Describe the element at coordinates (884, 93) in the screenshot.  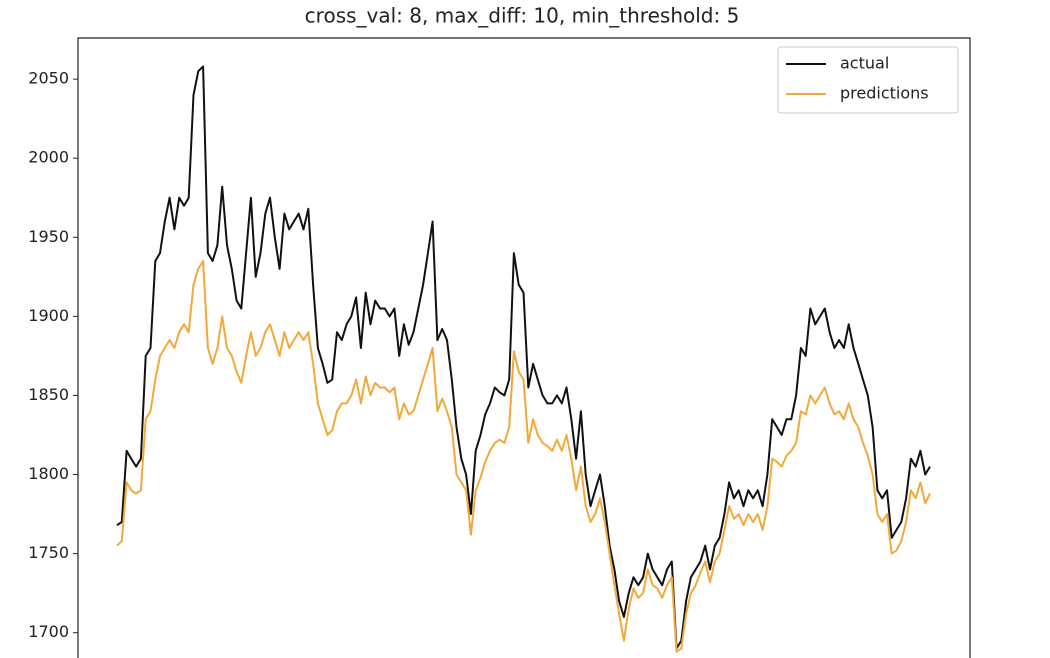
I see `legend-label: predictions` at that location.